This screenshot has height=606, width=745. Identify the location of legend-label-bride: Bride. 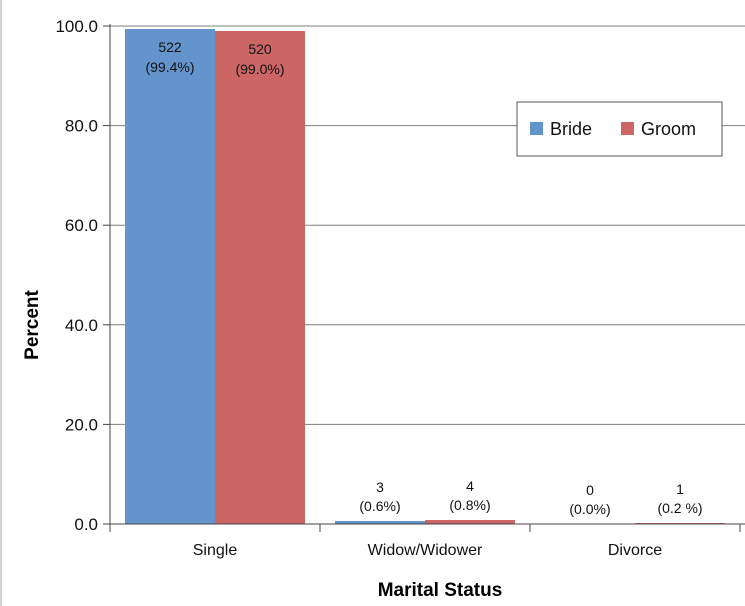
(571, 129).